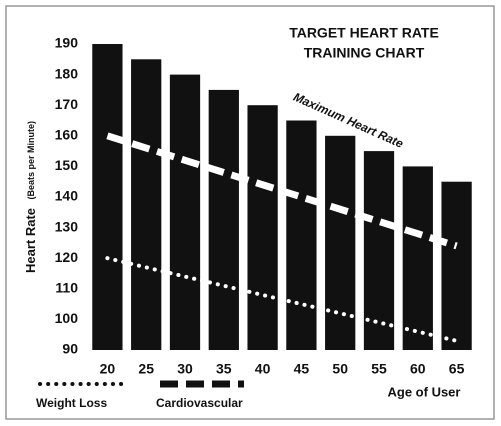 The image size is (501, 426). Describe the element at coordinates (70, 349) in the screenshot. I see `y-tick-label: 90` at that location.